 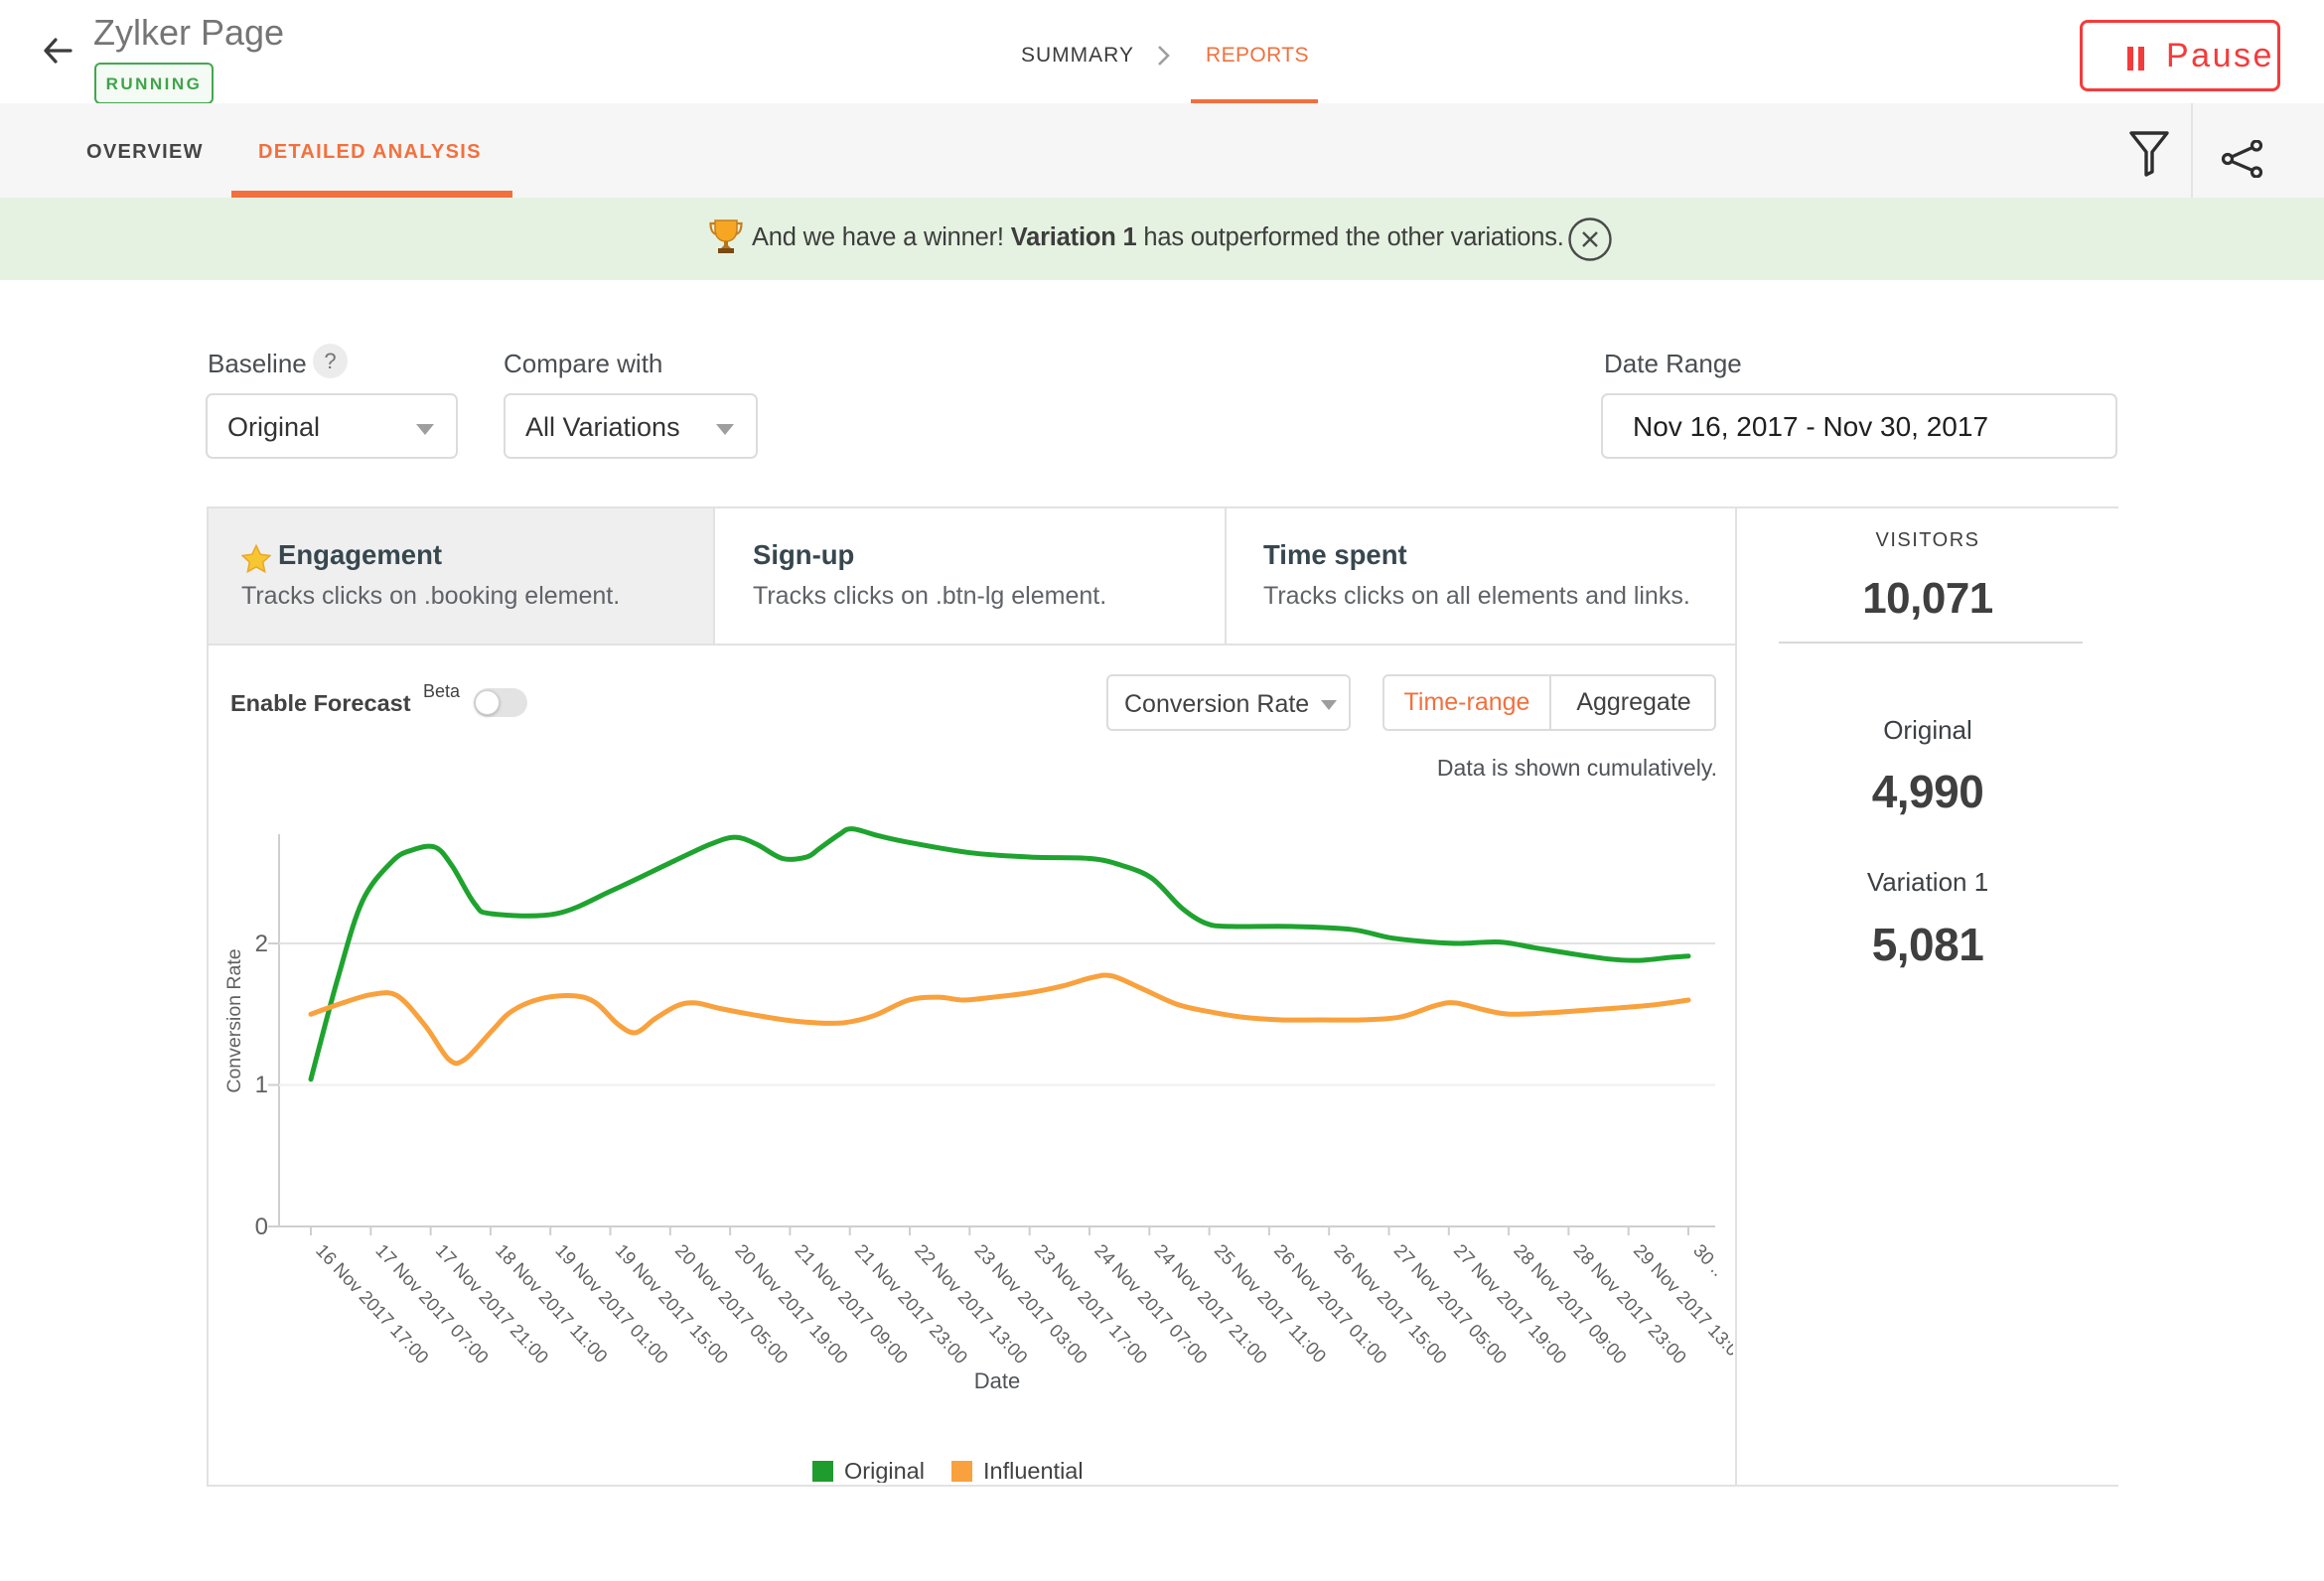 I want to click on svg-text: 23 Nov 2017 17:00, so click(x=1091, y=1303).